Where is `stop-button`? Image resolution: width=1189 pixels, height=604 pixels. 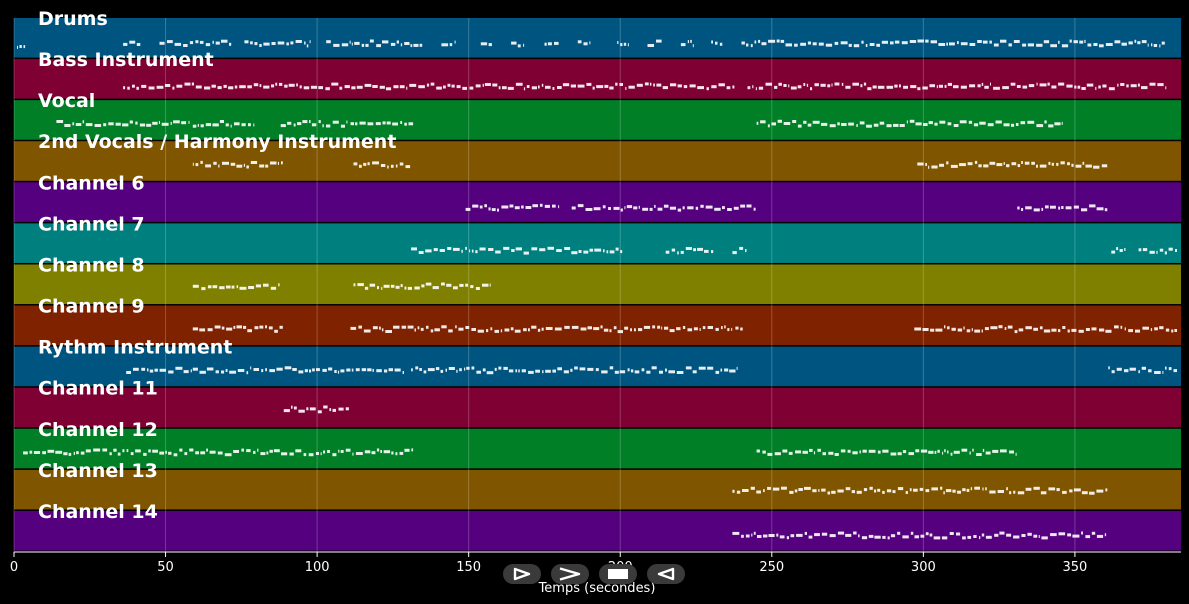 stop-button is located at coordinates (618, 574).